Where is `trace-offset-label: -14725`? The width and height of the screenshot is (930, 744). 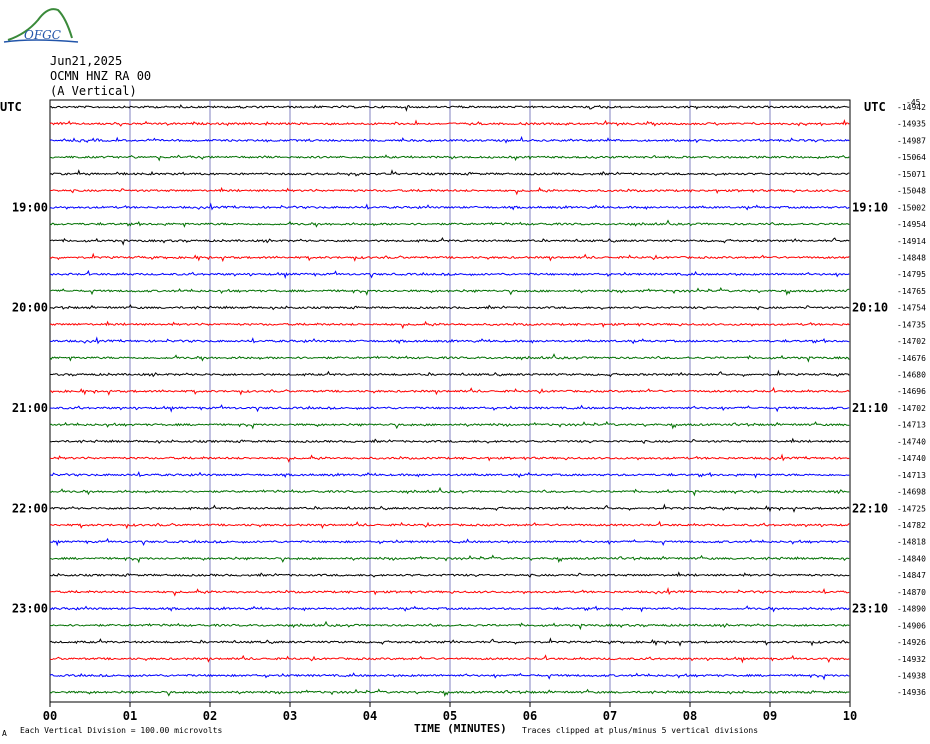 trace-offset-label: -14725 is located at coordinates (911, 508).